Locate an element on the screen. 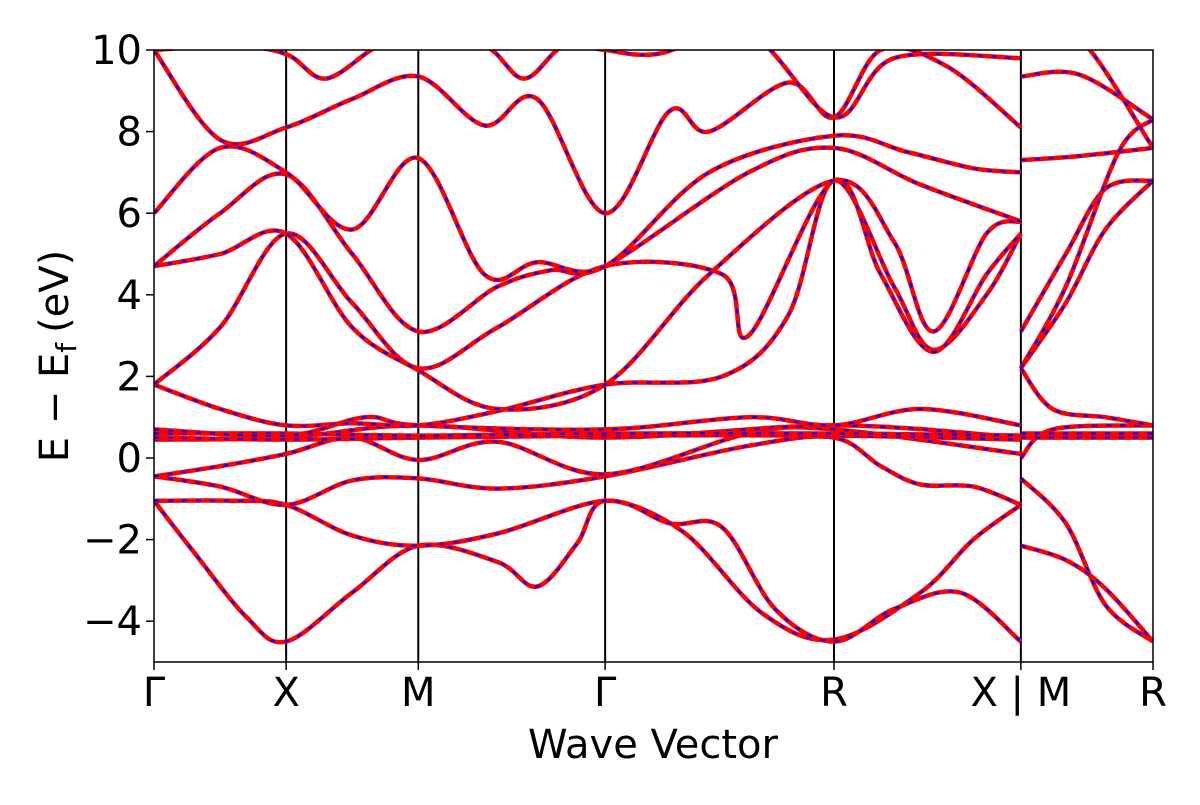 The width and height of the screenshot is (1200, 805). y-tick-label: 10 is located at coordinates (116, 51).